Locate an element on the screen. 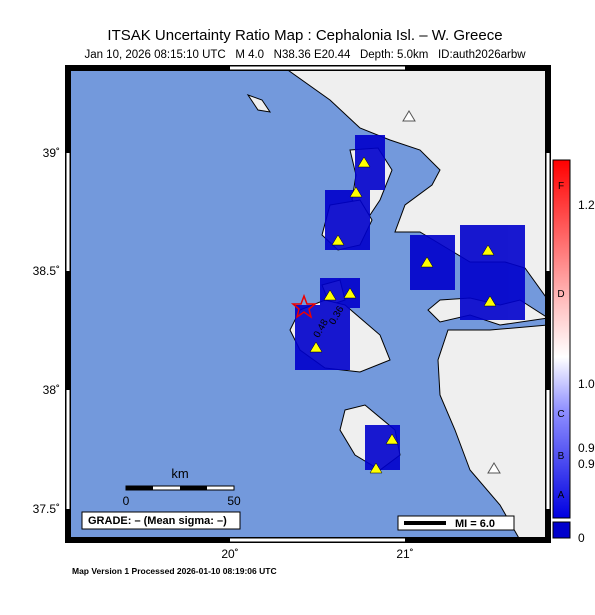 Image resolution: width=595 pixels, height=615 pixels. mi: MI = 6.0 is located at coordinates (475, 524).